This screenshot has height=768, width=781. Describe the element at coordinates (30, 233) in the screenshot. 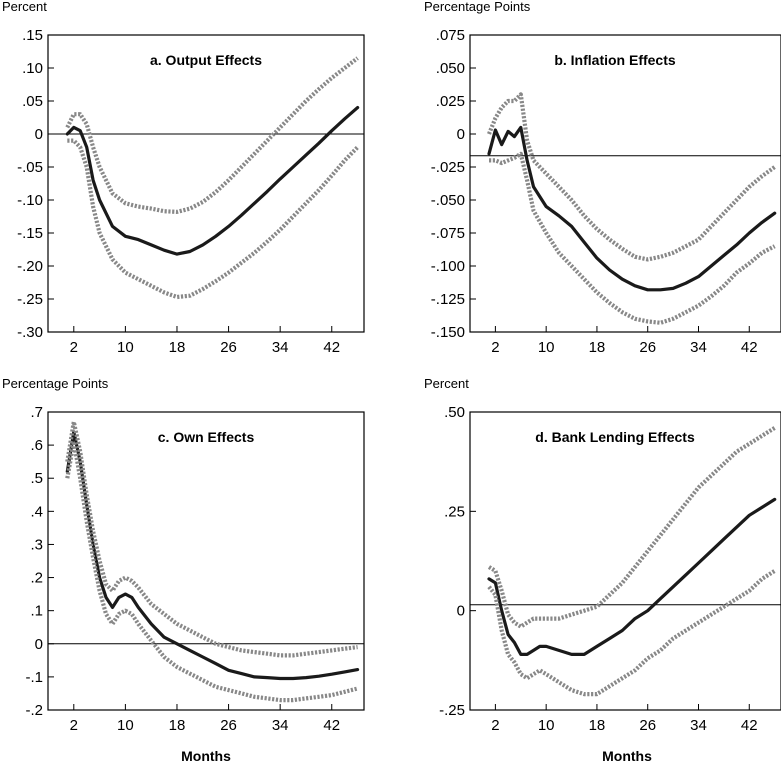

I see `y-tick-label: -.15` at that location.